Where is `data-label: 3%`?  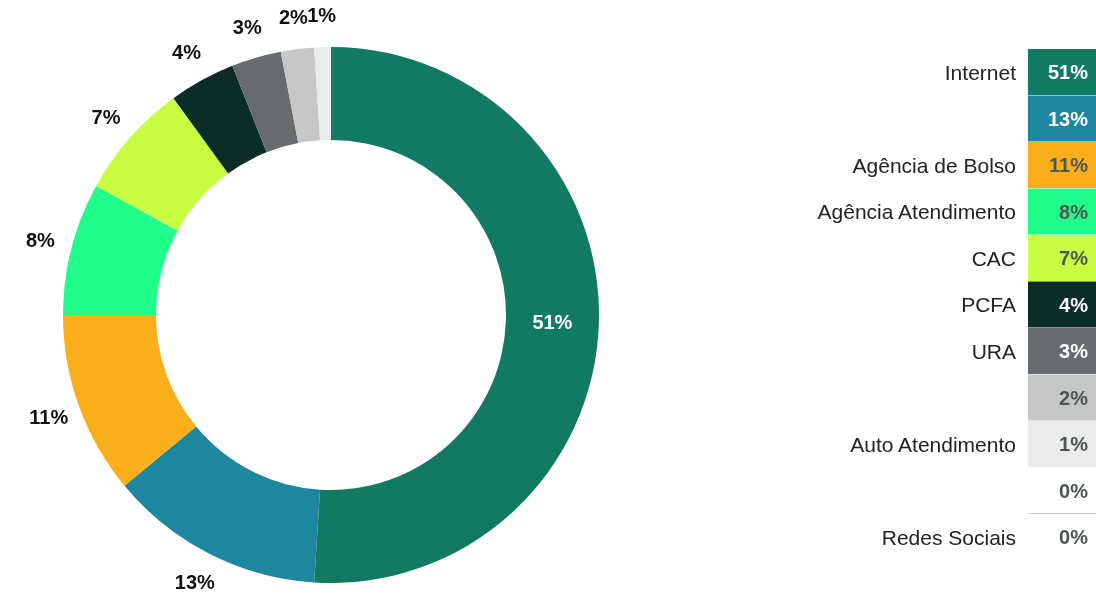 data-label: 3% is located at coordinates (247, 26).